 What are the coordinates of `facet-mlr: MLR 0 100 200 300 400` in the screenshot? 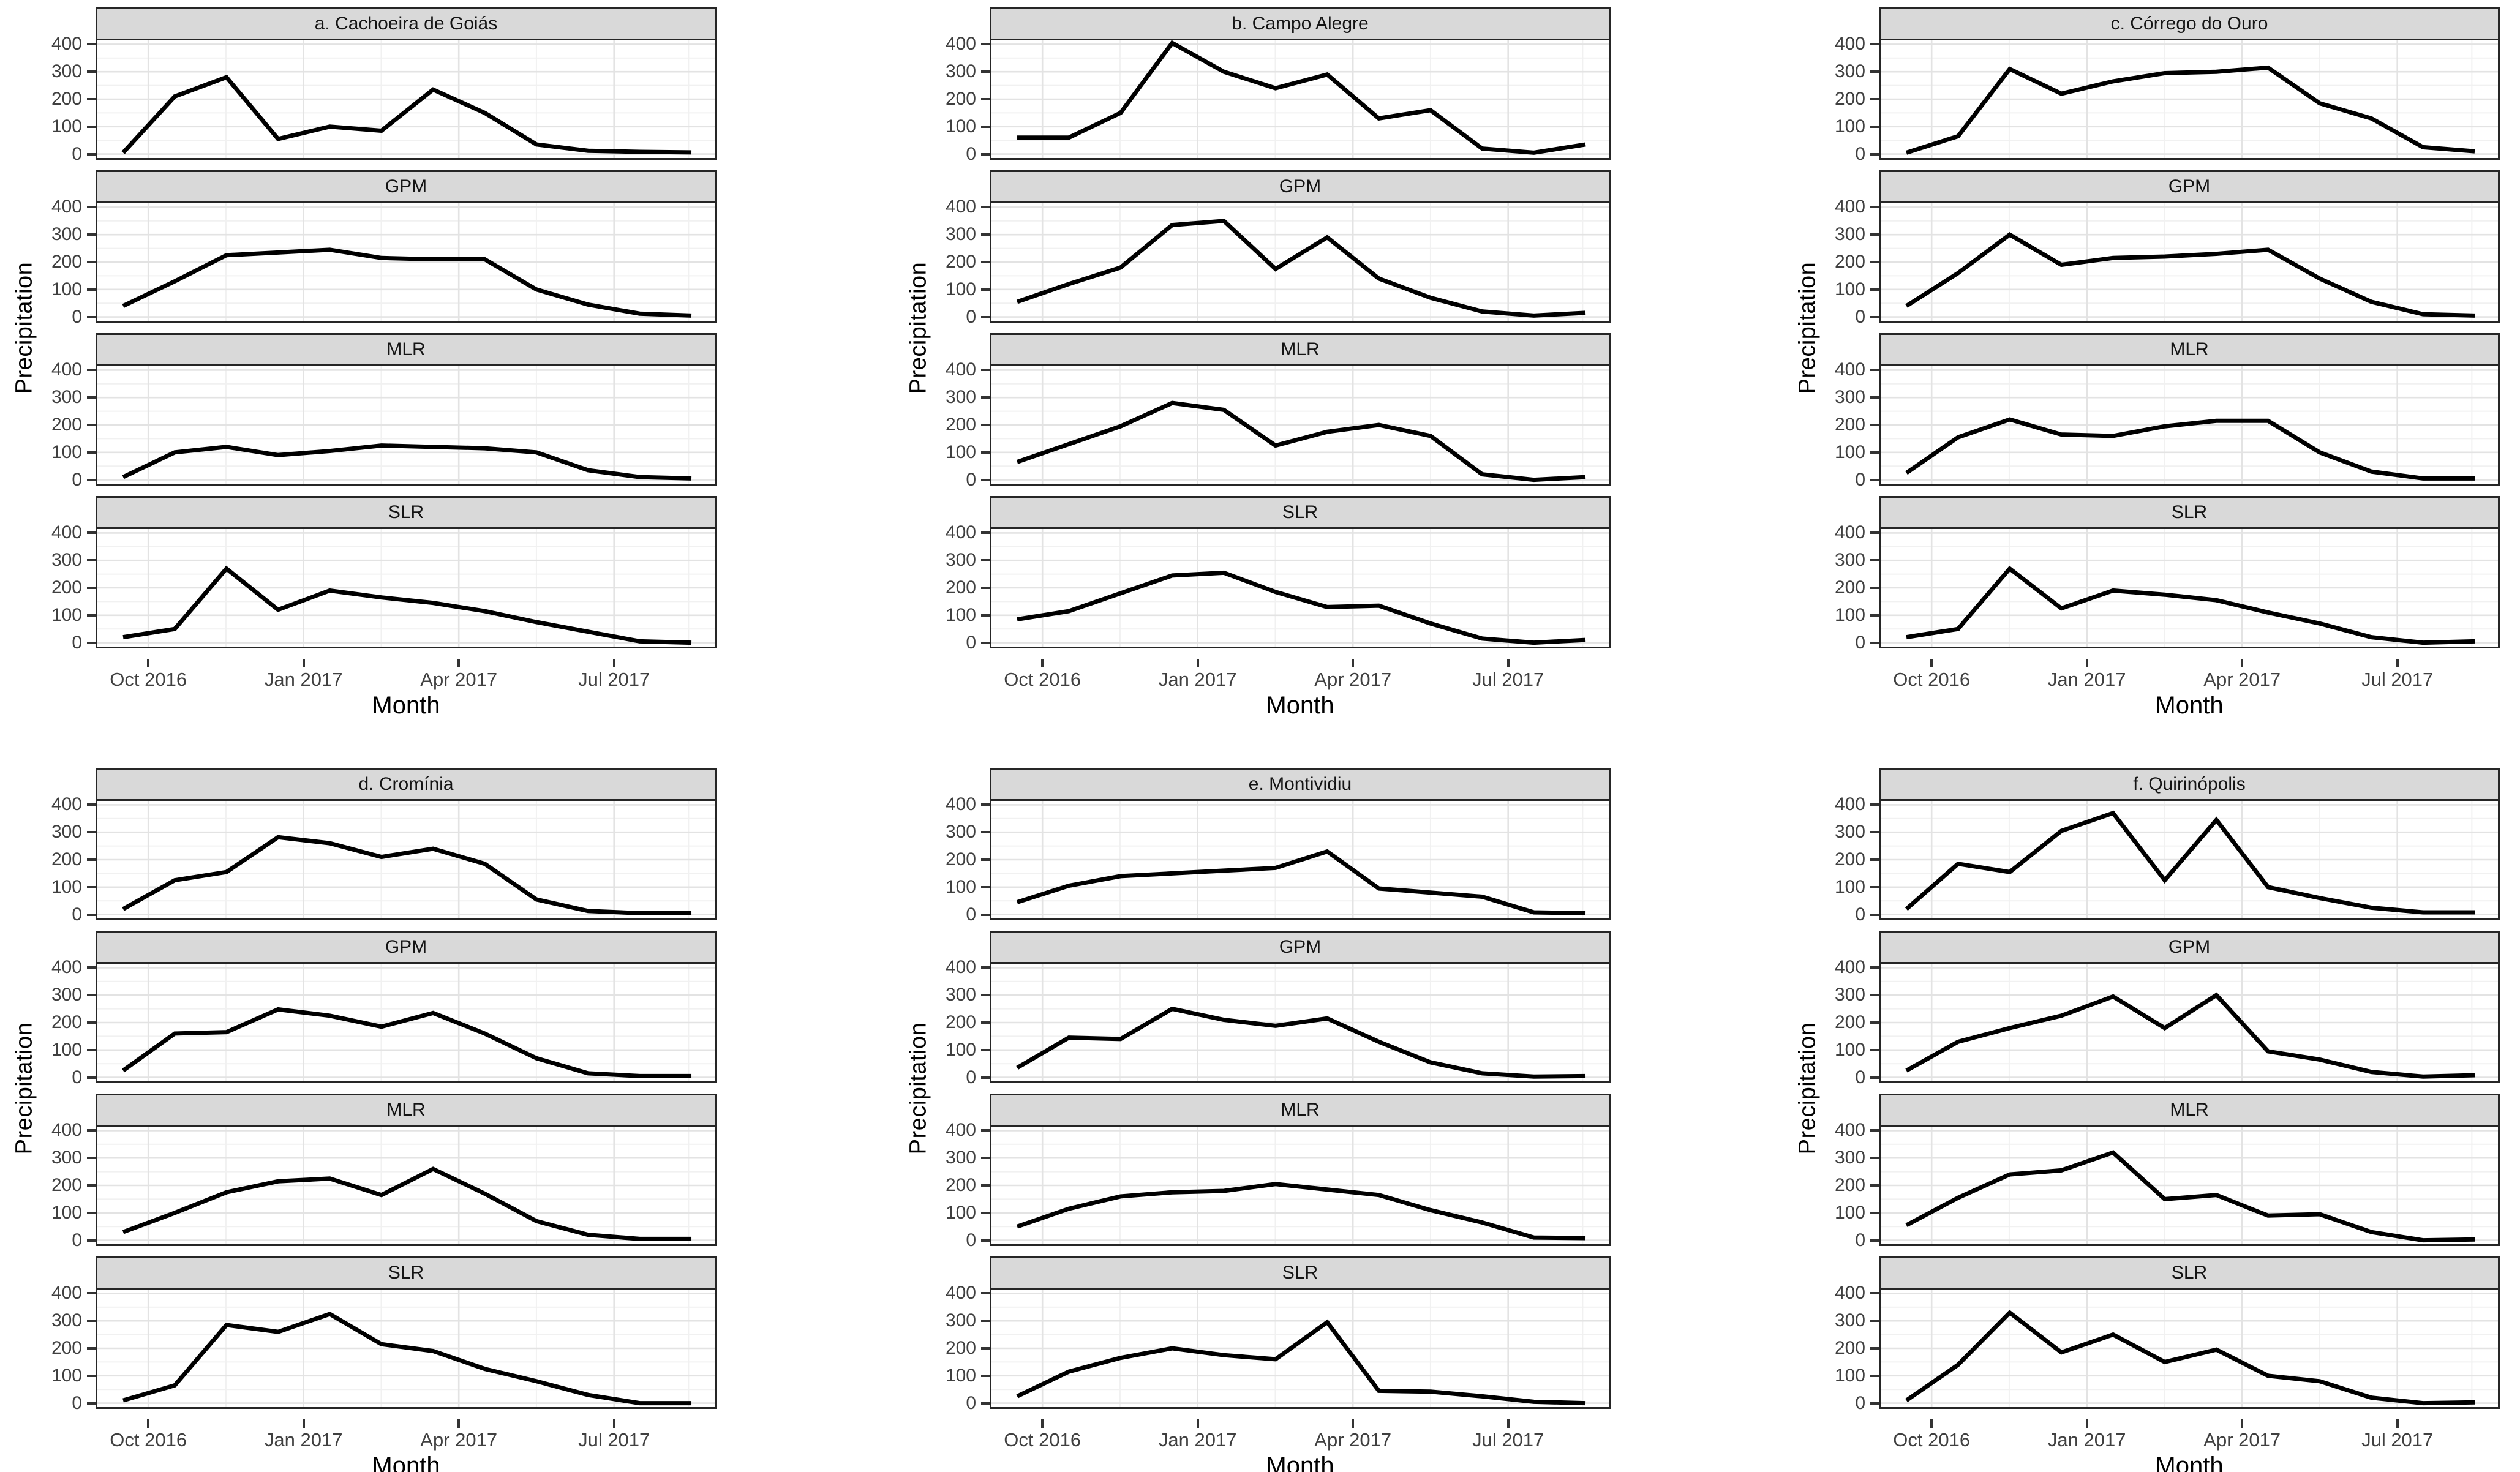 It's located at (2160, 411).